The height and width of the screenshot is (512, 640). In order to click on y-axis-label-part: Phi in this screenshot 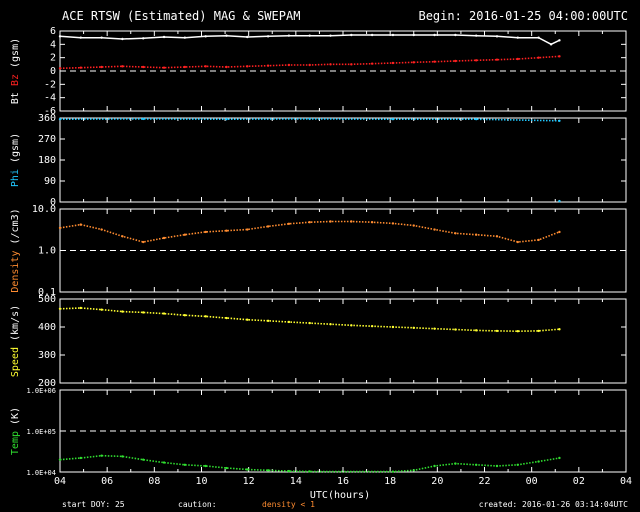, I will do `click(15, 178)`.